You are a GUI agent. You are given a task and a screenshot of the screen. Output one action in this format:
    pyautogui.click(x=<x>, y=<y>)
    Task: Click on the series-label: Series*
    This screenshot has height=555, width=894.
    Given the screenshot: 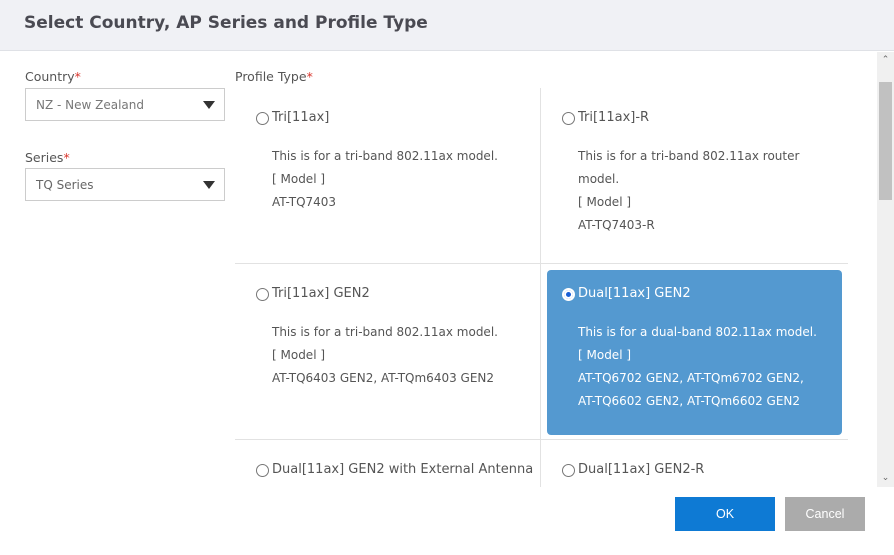 What is the action you would take?
    pyautogui.click(x=47, y=157)
    